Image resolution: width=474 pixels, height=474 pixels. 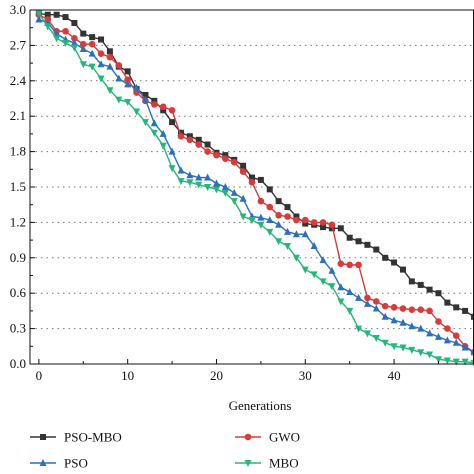 I want to click on x-tick-label: 40, so click(x=394, y=375).